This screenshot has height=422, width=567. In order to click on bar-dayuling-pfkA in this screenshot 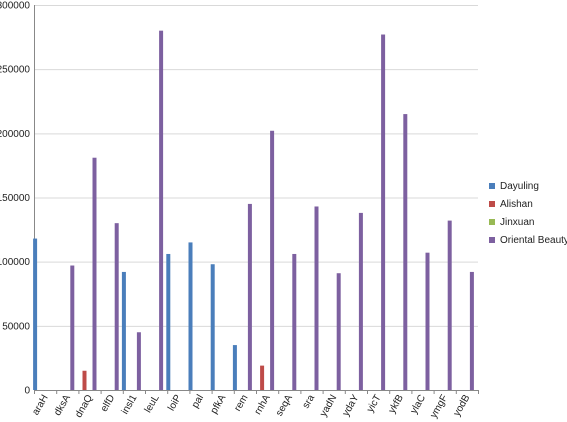, I will do `click(212, 327)`.